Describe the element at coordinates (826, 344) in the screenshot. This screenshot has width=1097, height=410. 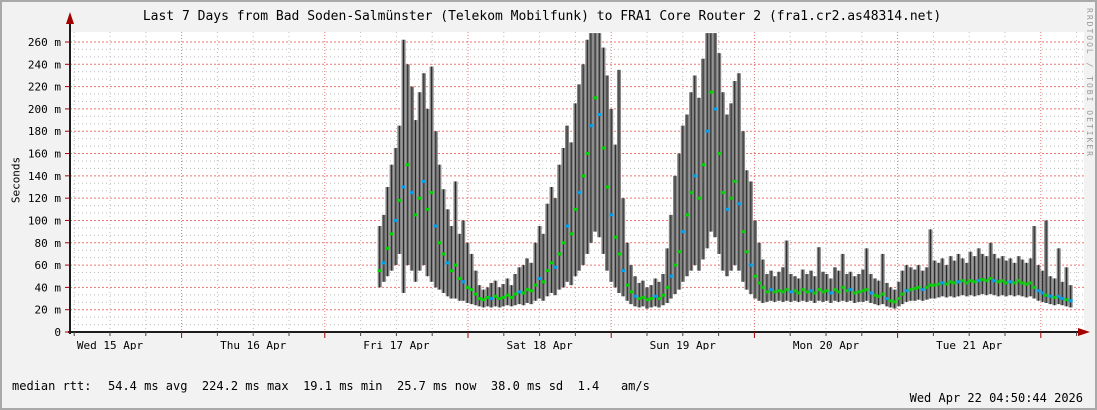
I see `x-day-label: Mon 20 Apr` at that location.